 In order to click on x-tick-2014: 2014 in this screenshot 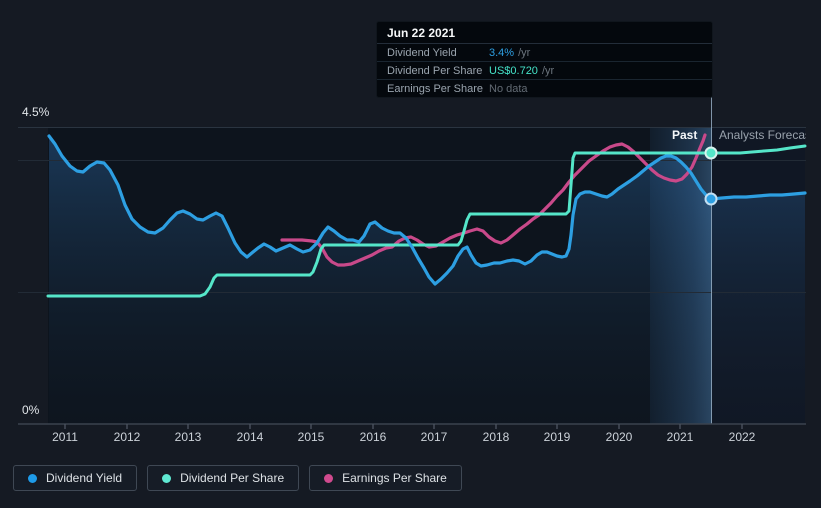, I will do `click(250, 437)`.